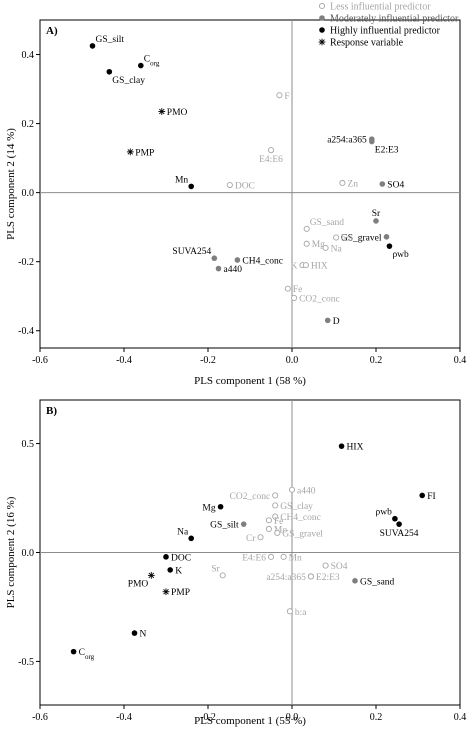  Describe the element at coordinates (431, 497) in the screenshot. I see `point-label-1-fi: FI` at that location.